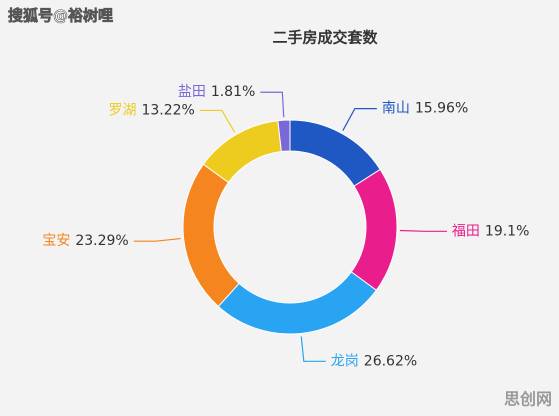 Image resolution: width=559 pixels, height=416 pixels. Describe the element at coordinates (390, 361) in the screenshot. I see `value-label: 26.62%` at that location.